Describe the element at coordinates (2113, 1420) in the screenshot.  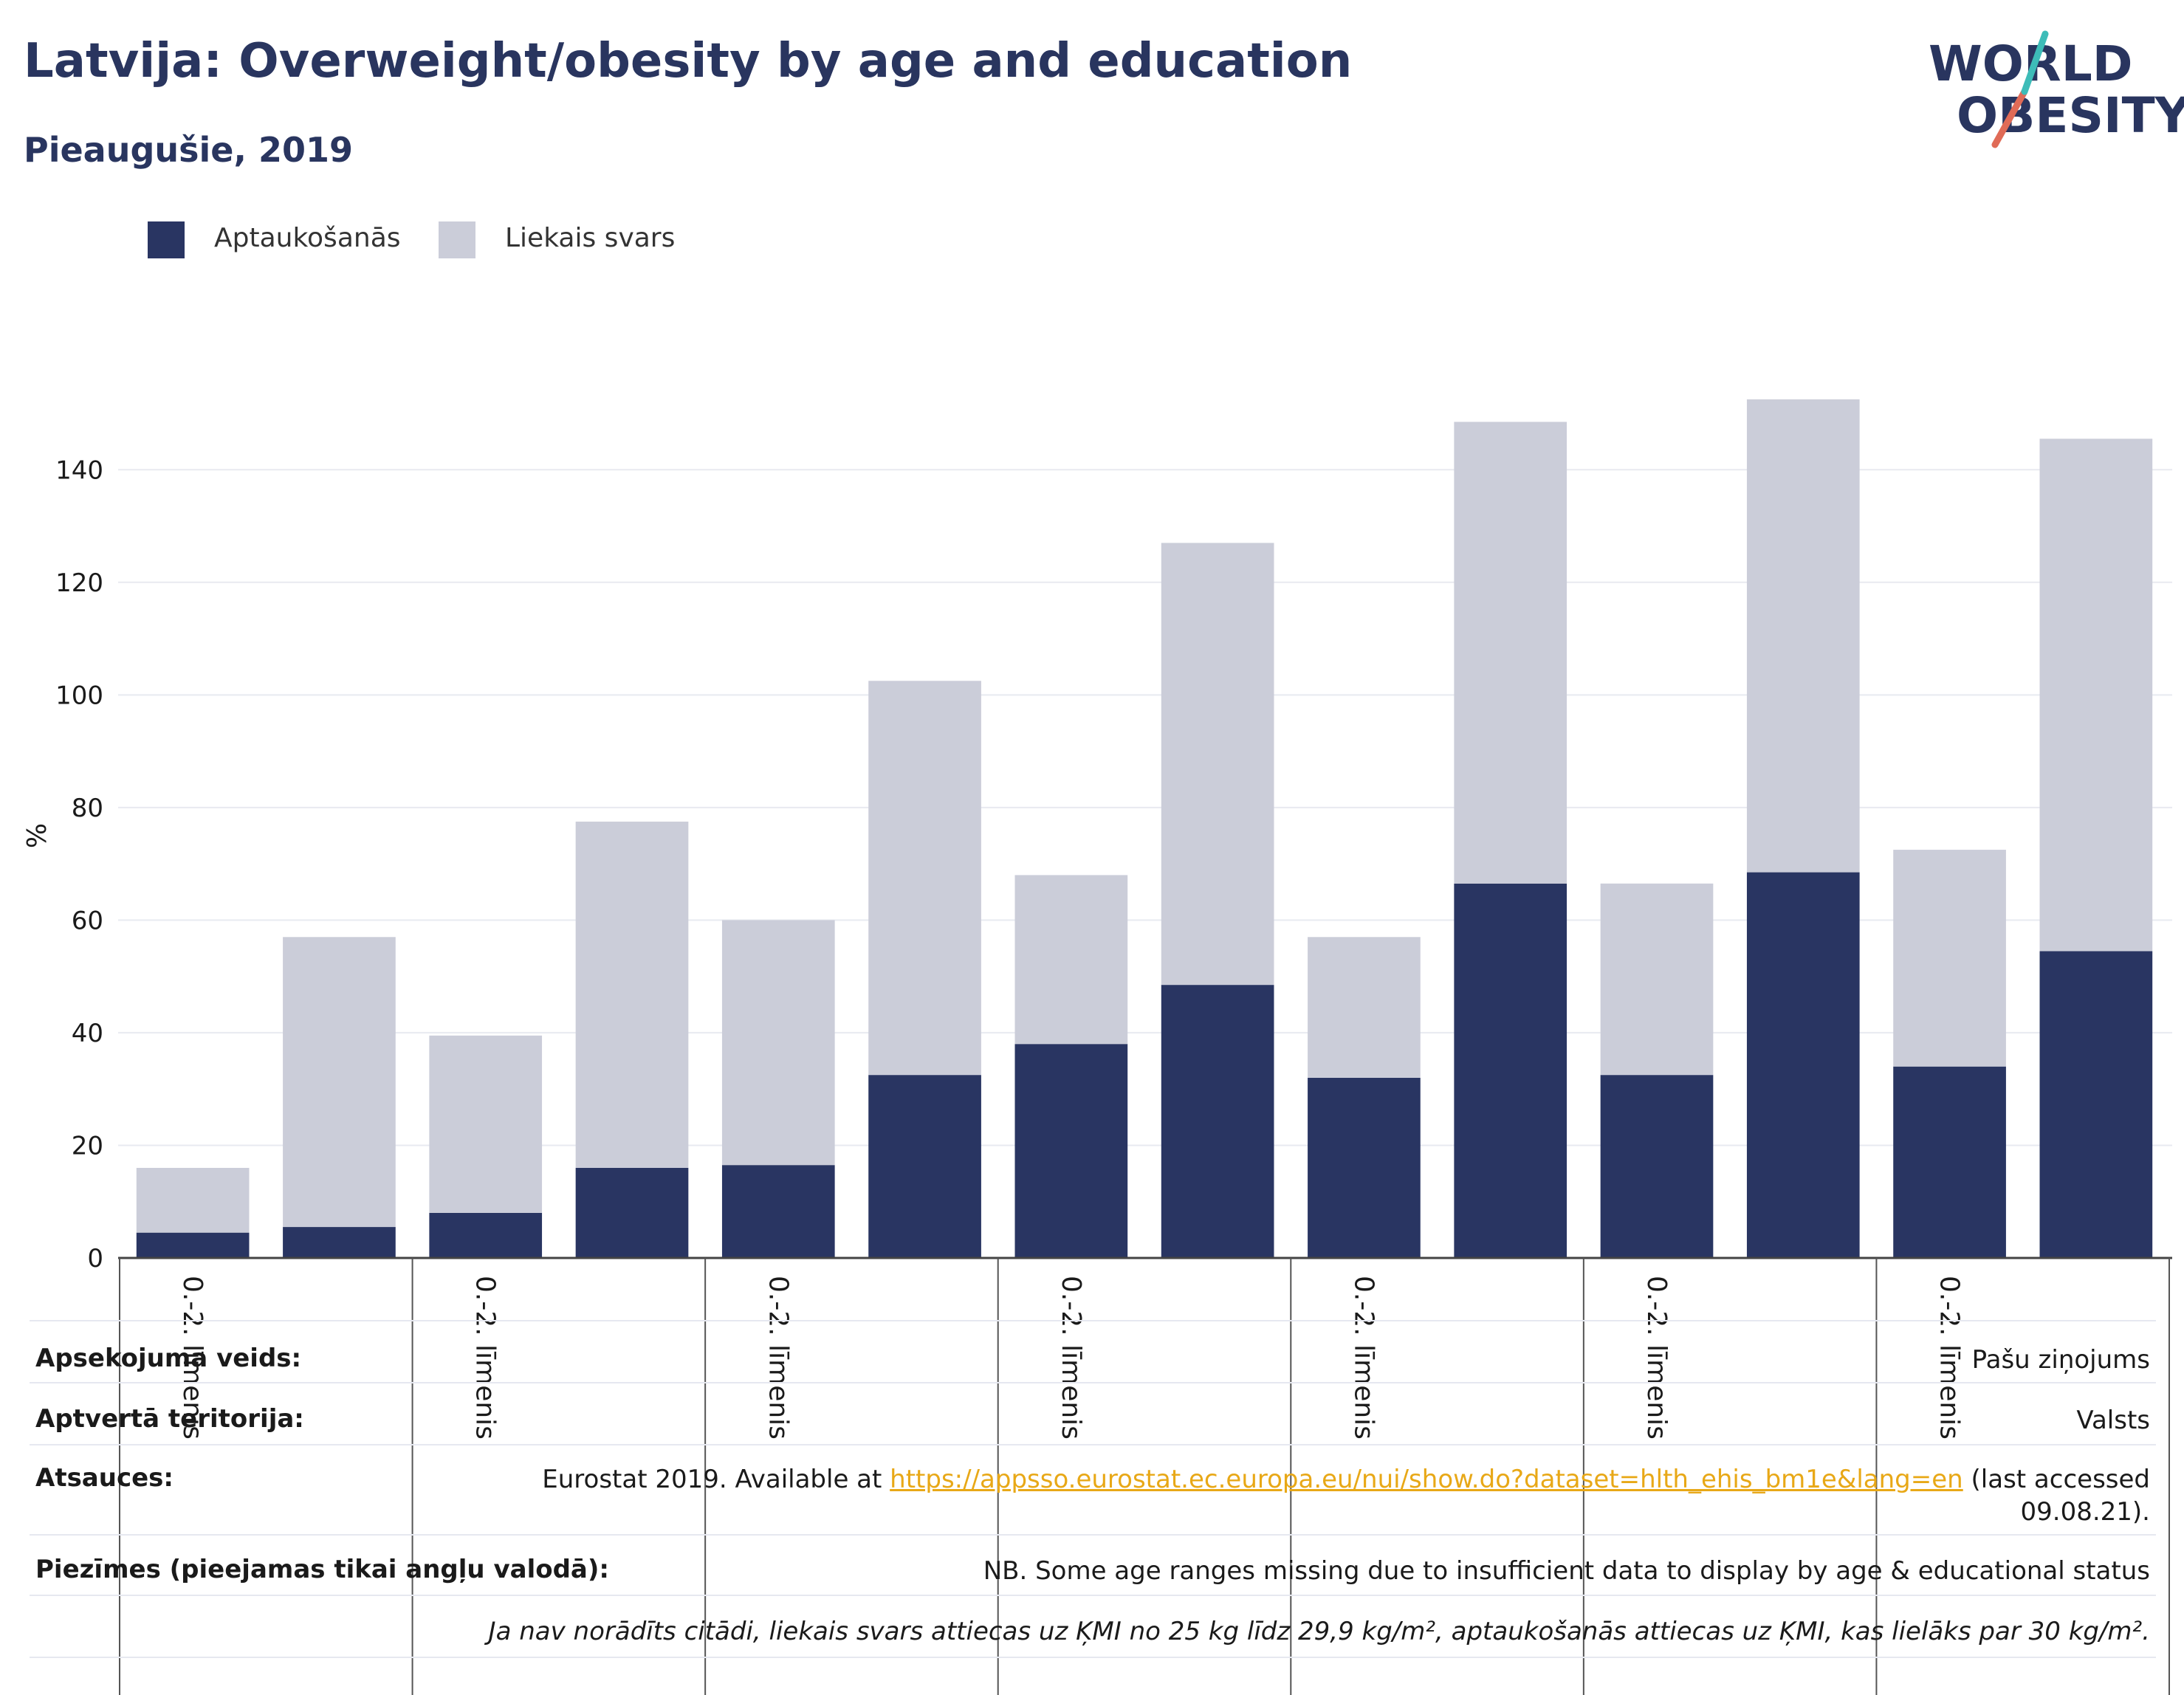
I see `coverage-value: Valsts` at that location.